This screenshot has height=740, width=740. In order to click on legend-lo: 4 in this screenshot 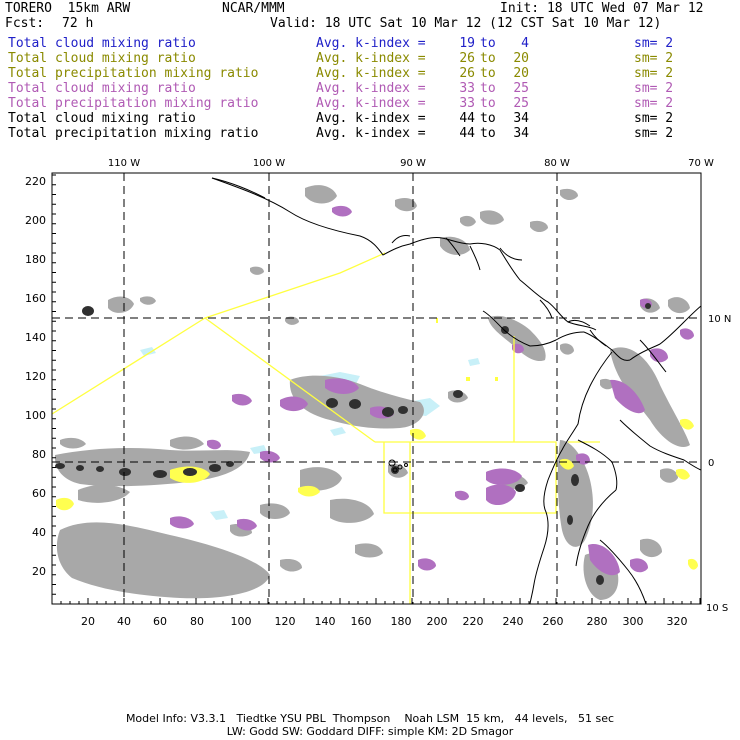, I will do `click(525, 43)`.